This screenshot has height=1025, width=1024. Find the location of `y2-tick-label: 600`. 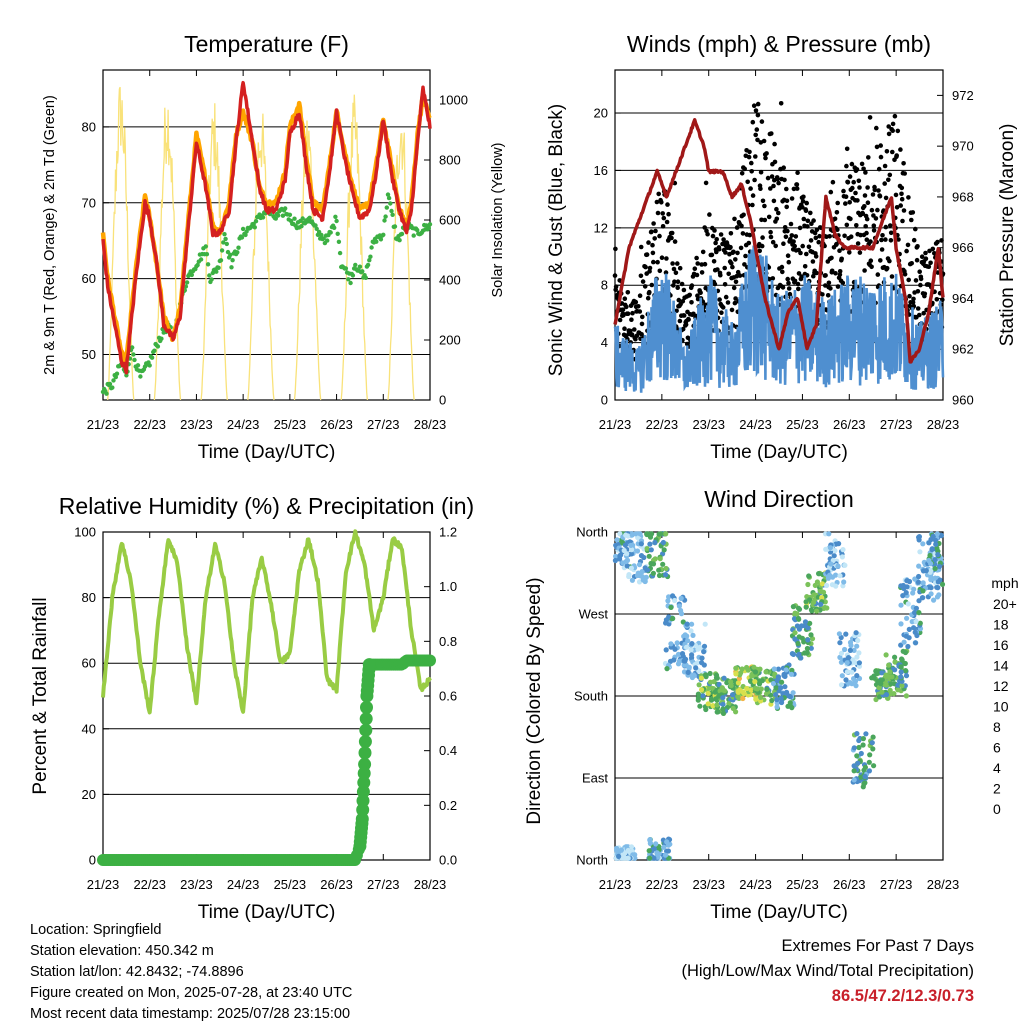

y2-tick-label: 600 is located at coordinates (450, 220).